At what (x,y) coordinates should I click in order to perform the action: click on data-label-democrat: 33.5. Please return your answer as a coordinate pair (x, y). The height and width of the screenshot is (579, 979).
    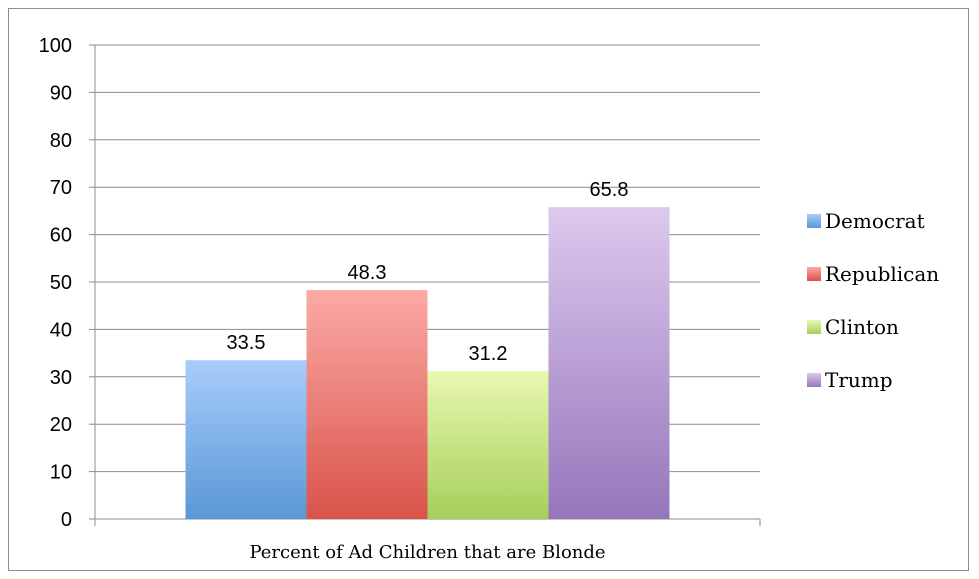
    Looking at the image, I should click on (246, 343).